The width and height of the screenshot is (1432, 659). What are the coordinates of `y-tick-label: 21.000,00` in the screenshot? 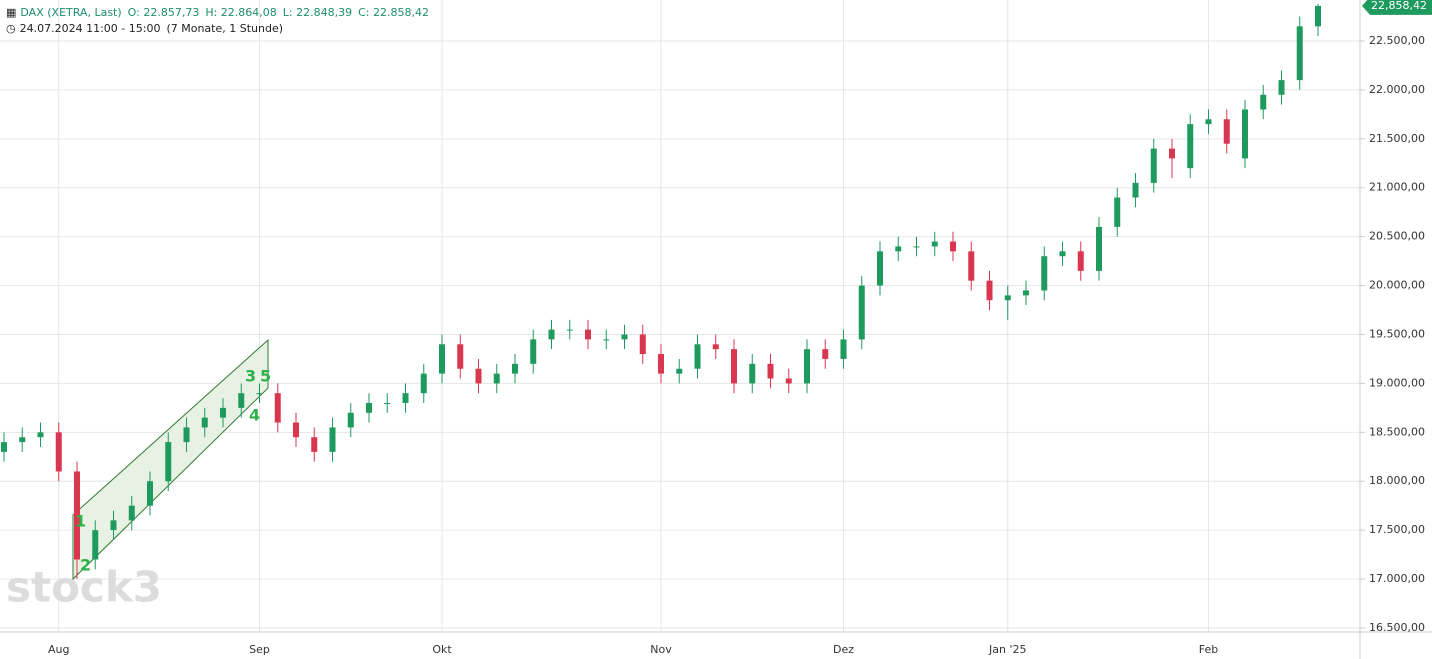 It's located at (1397, 187).